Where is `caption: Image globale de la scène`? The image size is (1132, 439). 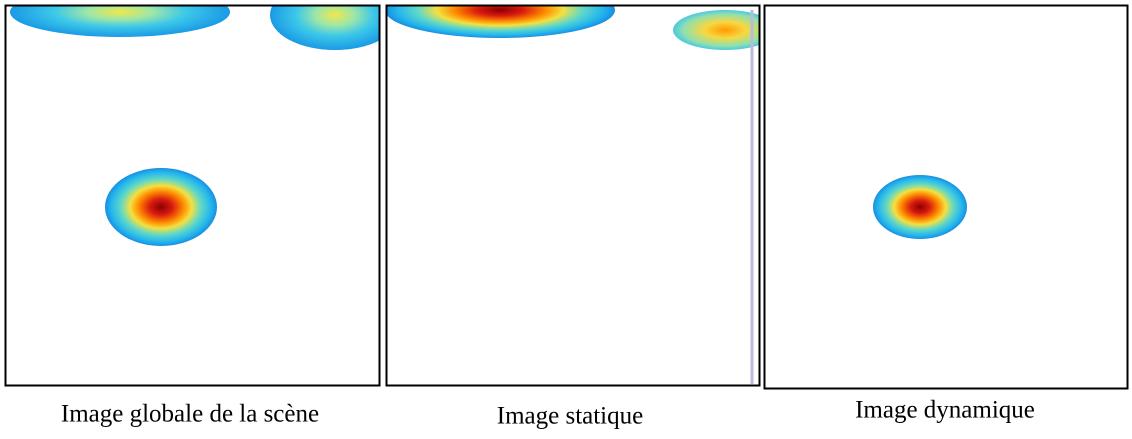
caption: Image globale de la scène is located at coordinates (190, 414).